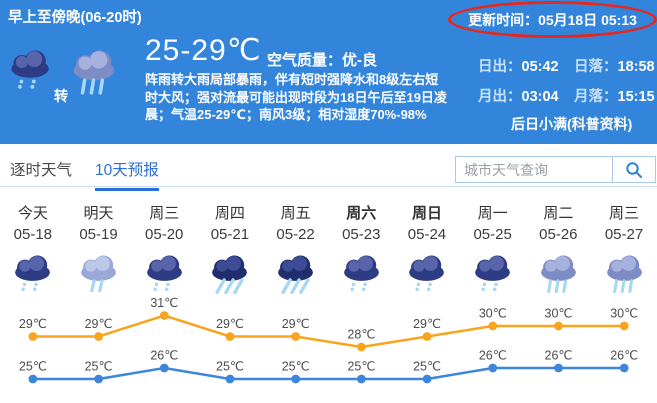  Describe the element at coordinates (361, 335) in the screenshot. I see `temp-label: 28℃` at that location.